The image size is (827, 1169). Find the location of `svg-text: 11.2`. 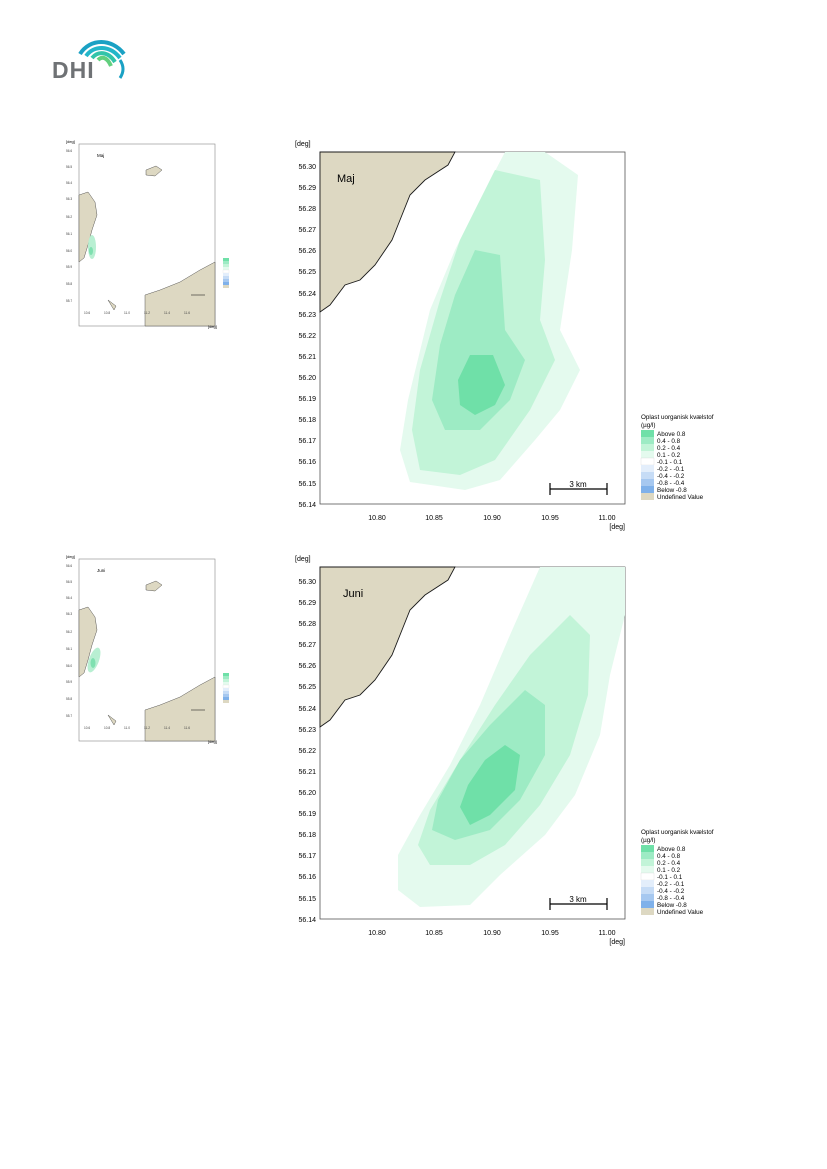

svg-text: 11.2 is located at coordinates (147, 313).